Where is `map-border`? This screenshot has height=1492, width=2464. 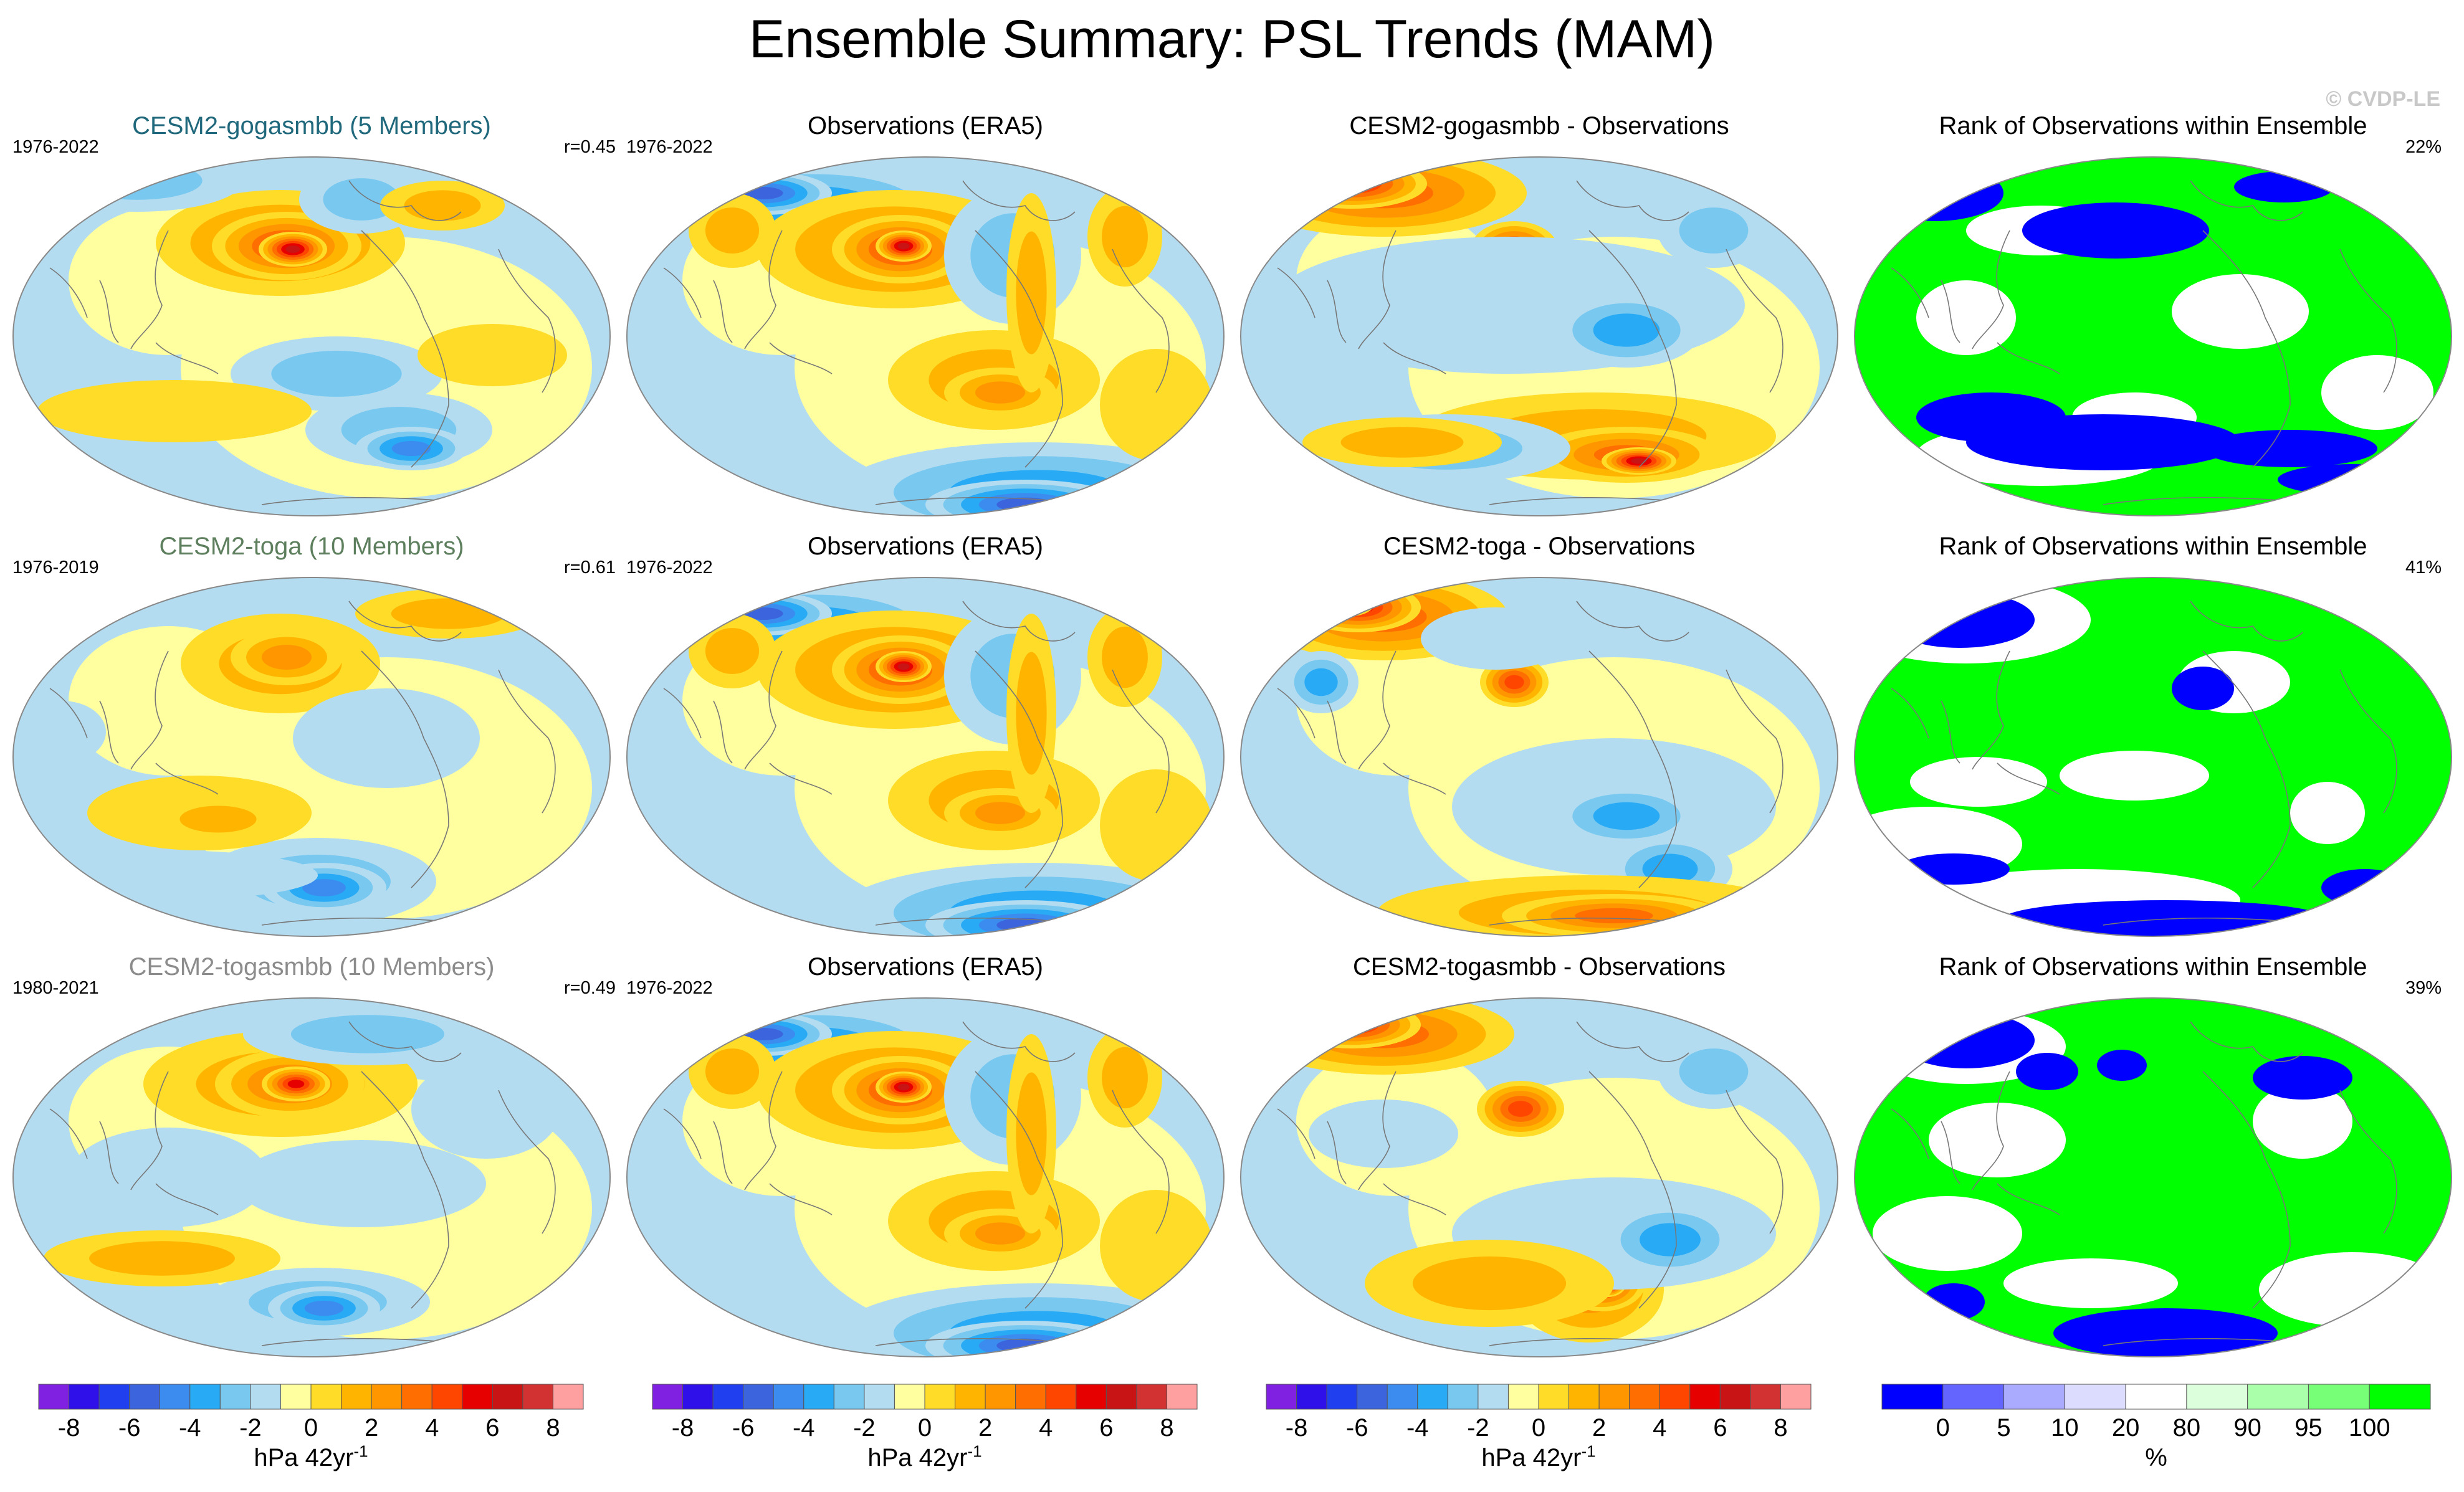
map-border is located at coordinates (311, 1177).